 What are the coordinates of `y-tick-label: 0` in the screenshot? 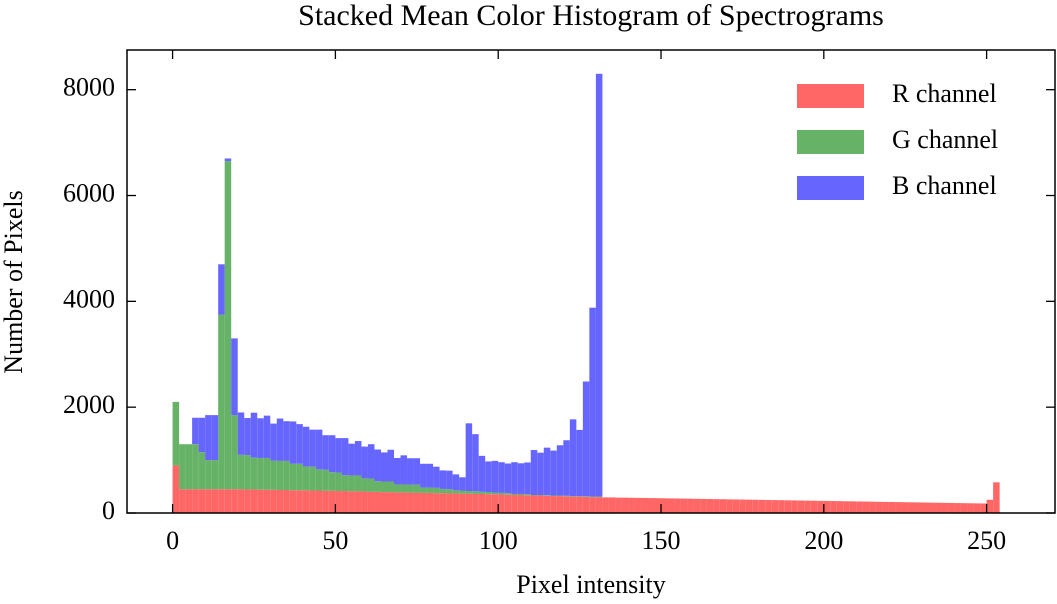 It's located at (108, 510).